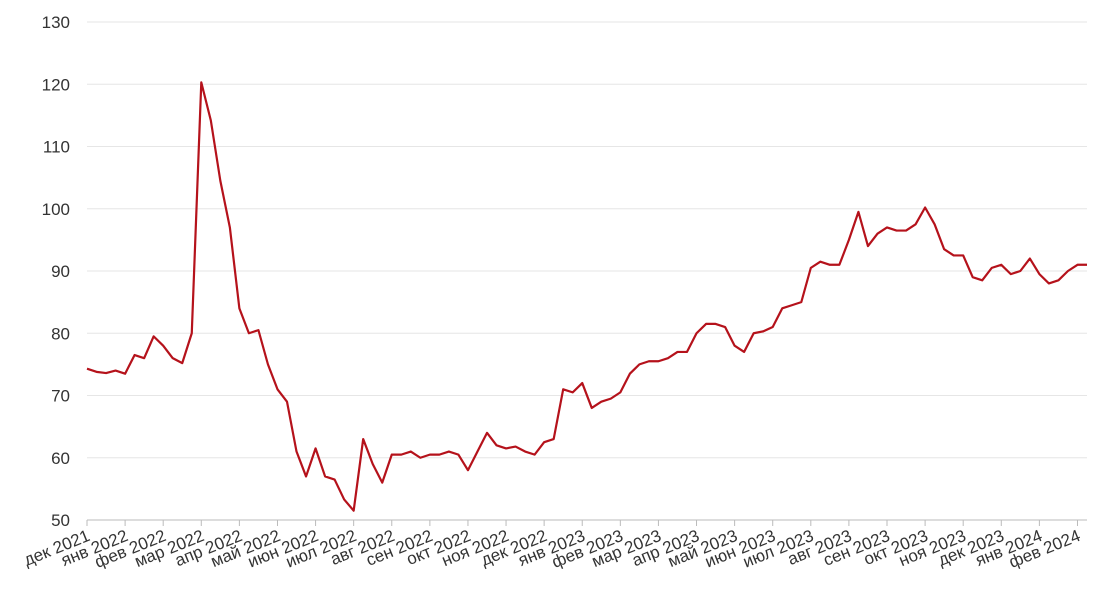  What do you see at coordinates (60, 333) in the screenshot?
I see `y-tick-label: 80` at bounding box center [60, 333].